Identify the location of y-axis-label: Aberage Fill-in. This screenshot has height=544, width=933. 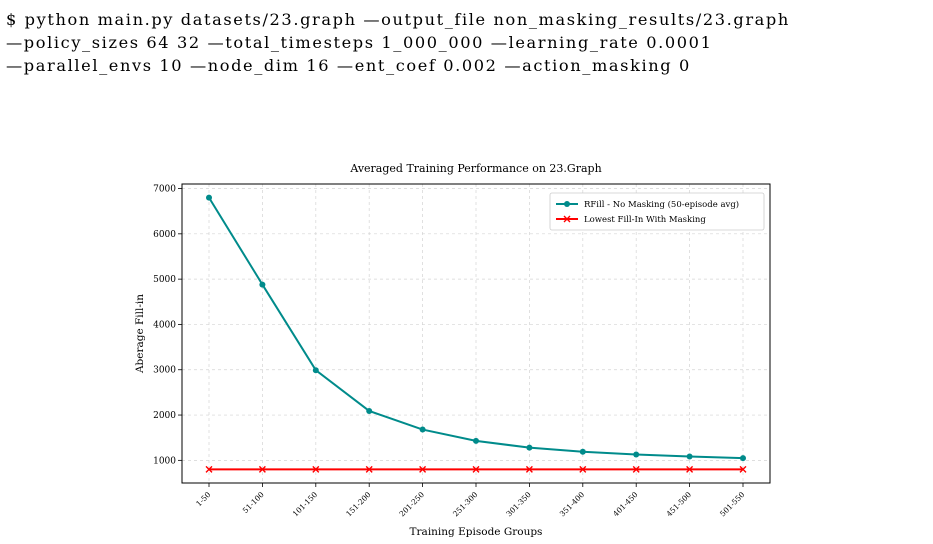
(140, 334).